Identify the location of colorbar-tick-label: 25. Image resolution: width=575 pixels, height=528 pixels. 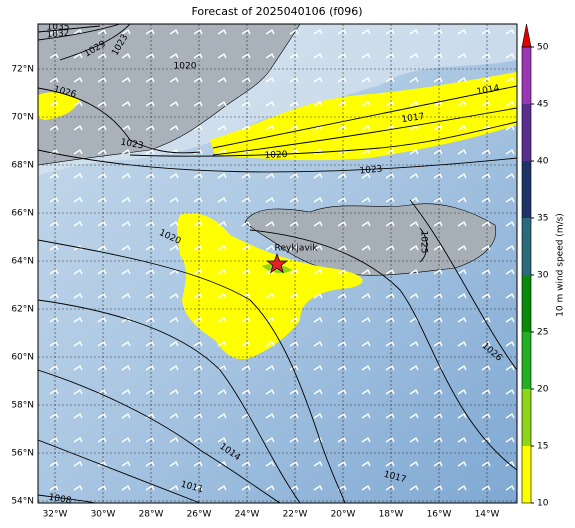
(542, 333).